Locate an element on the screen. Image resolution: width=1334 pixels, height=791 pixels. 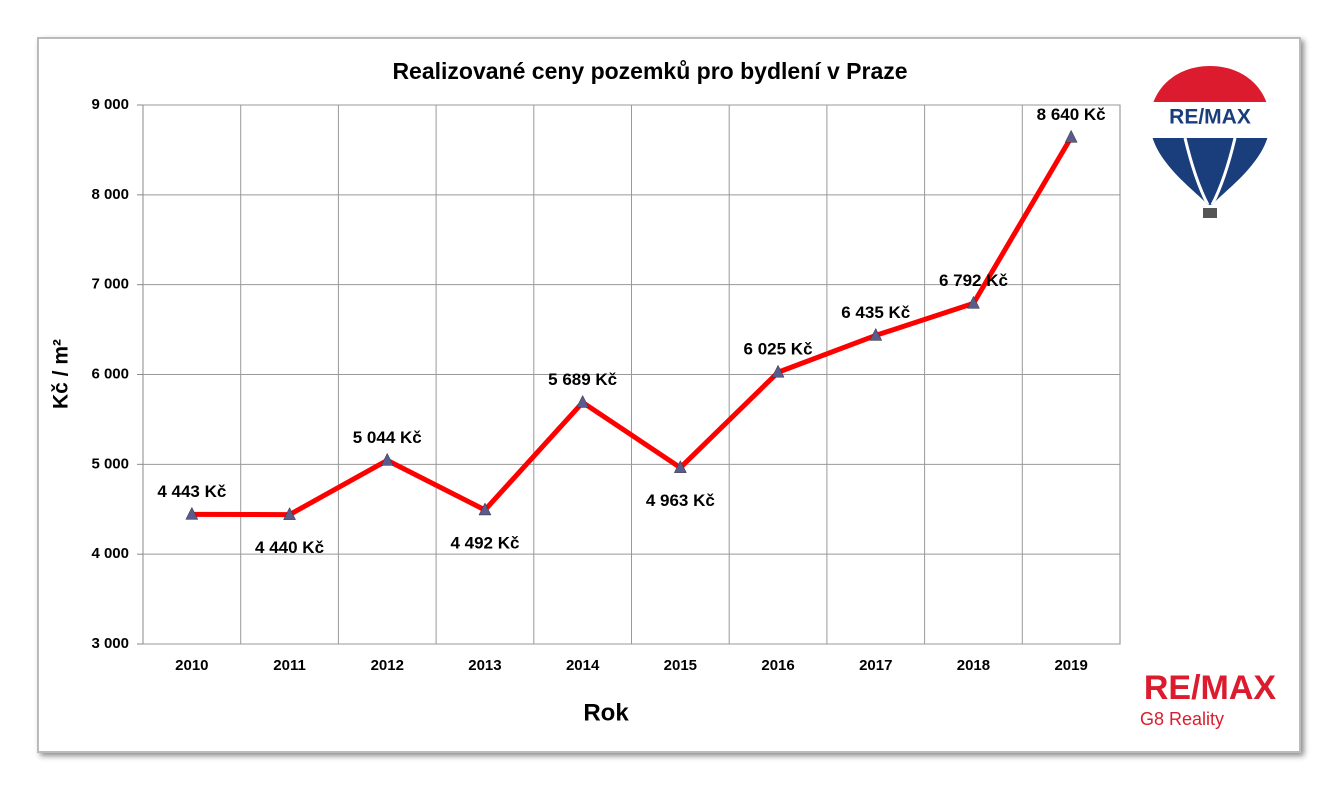
data-label: 4 492 Kč is located at coordinates (484, 542).